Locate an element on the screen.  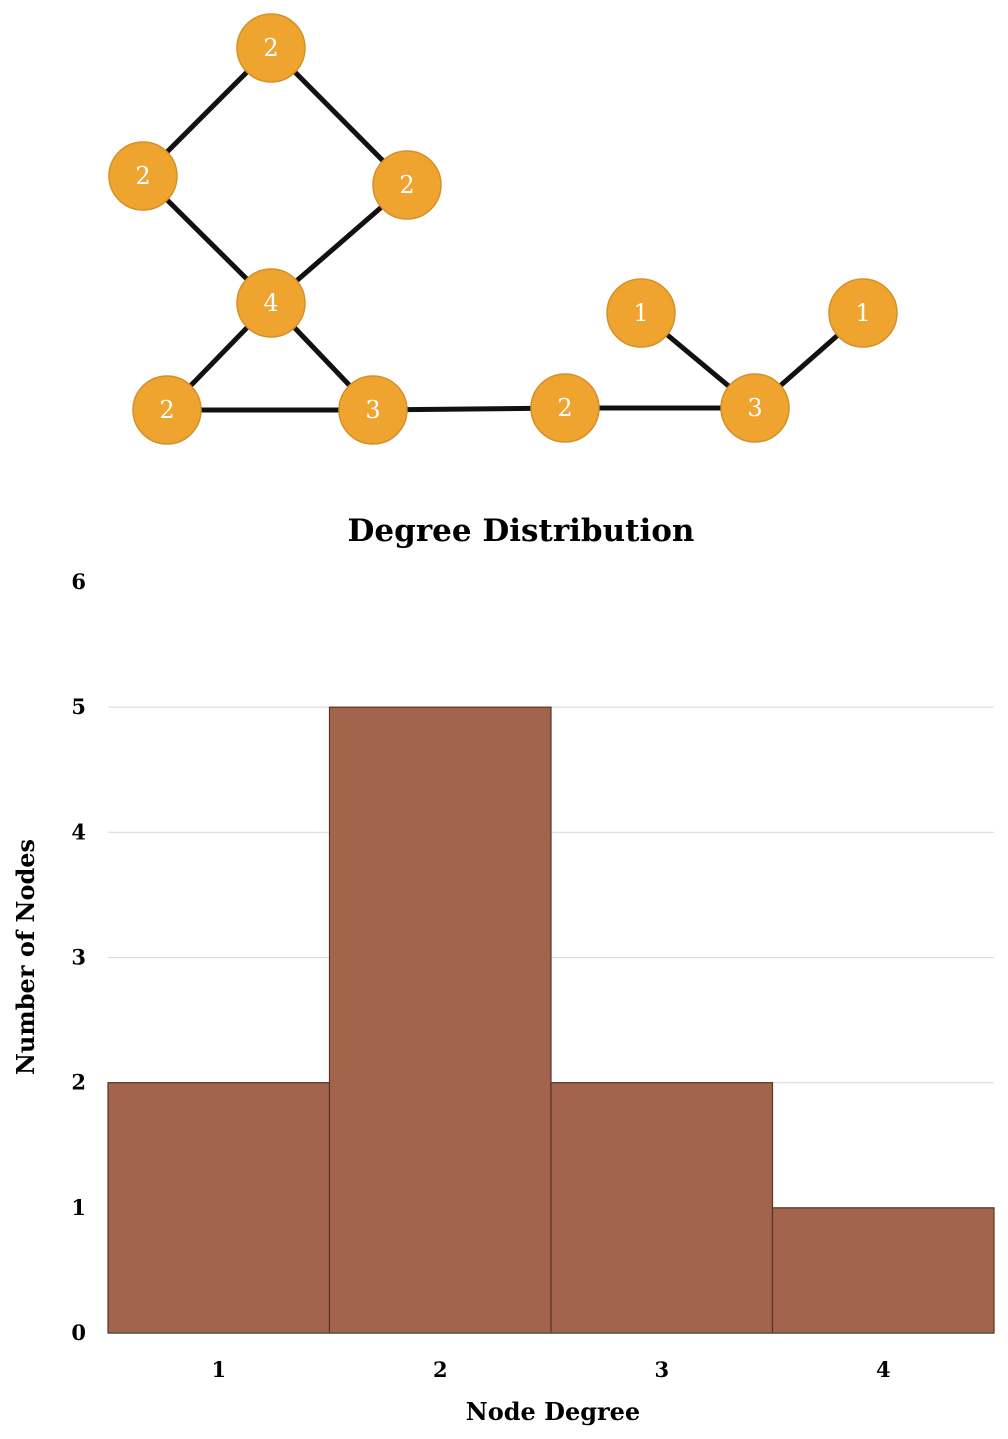
y-tick-label: 2 is located at coordinates (78, 1082).